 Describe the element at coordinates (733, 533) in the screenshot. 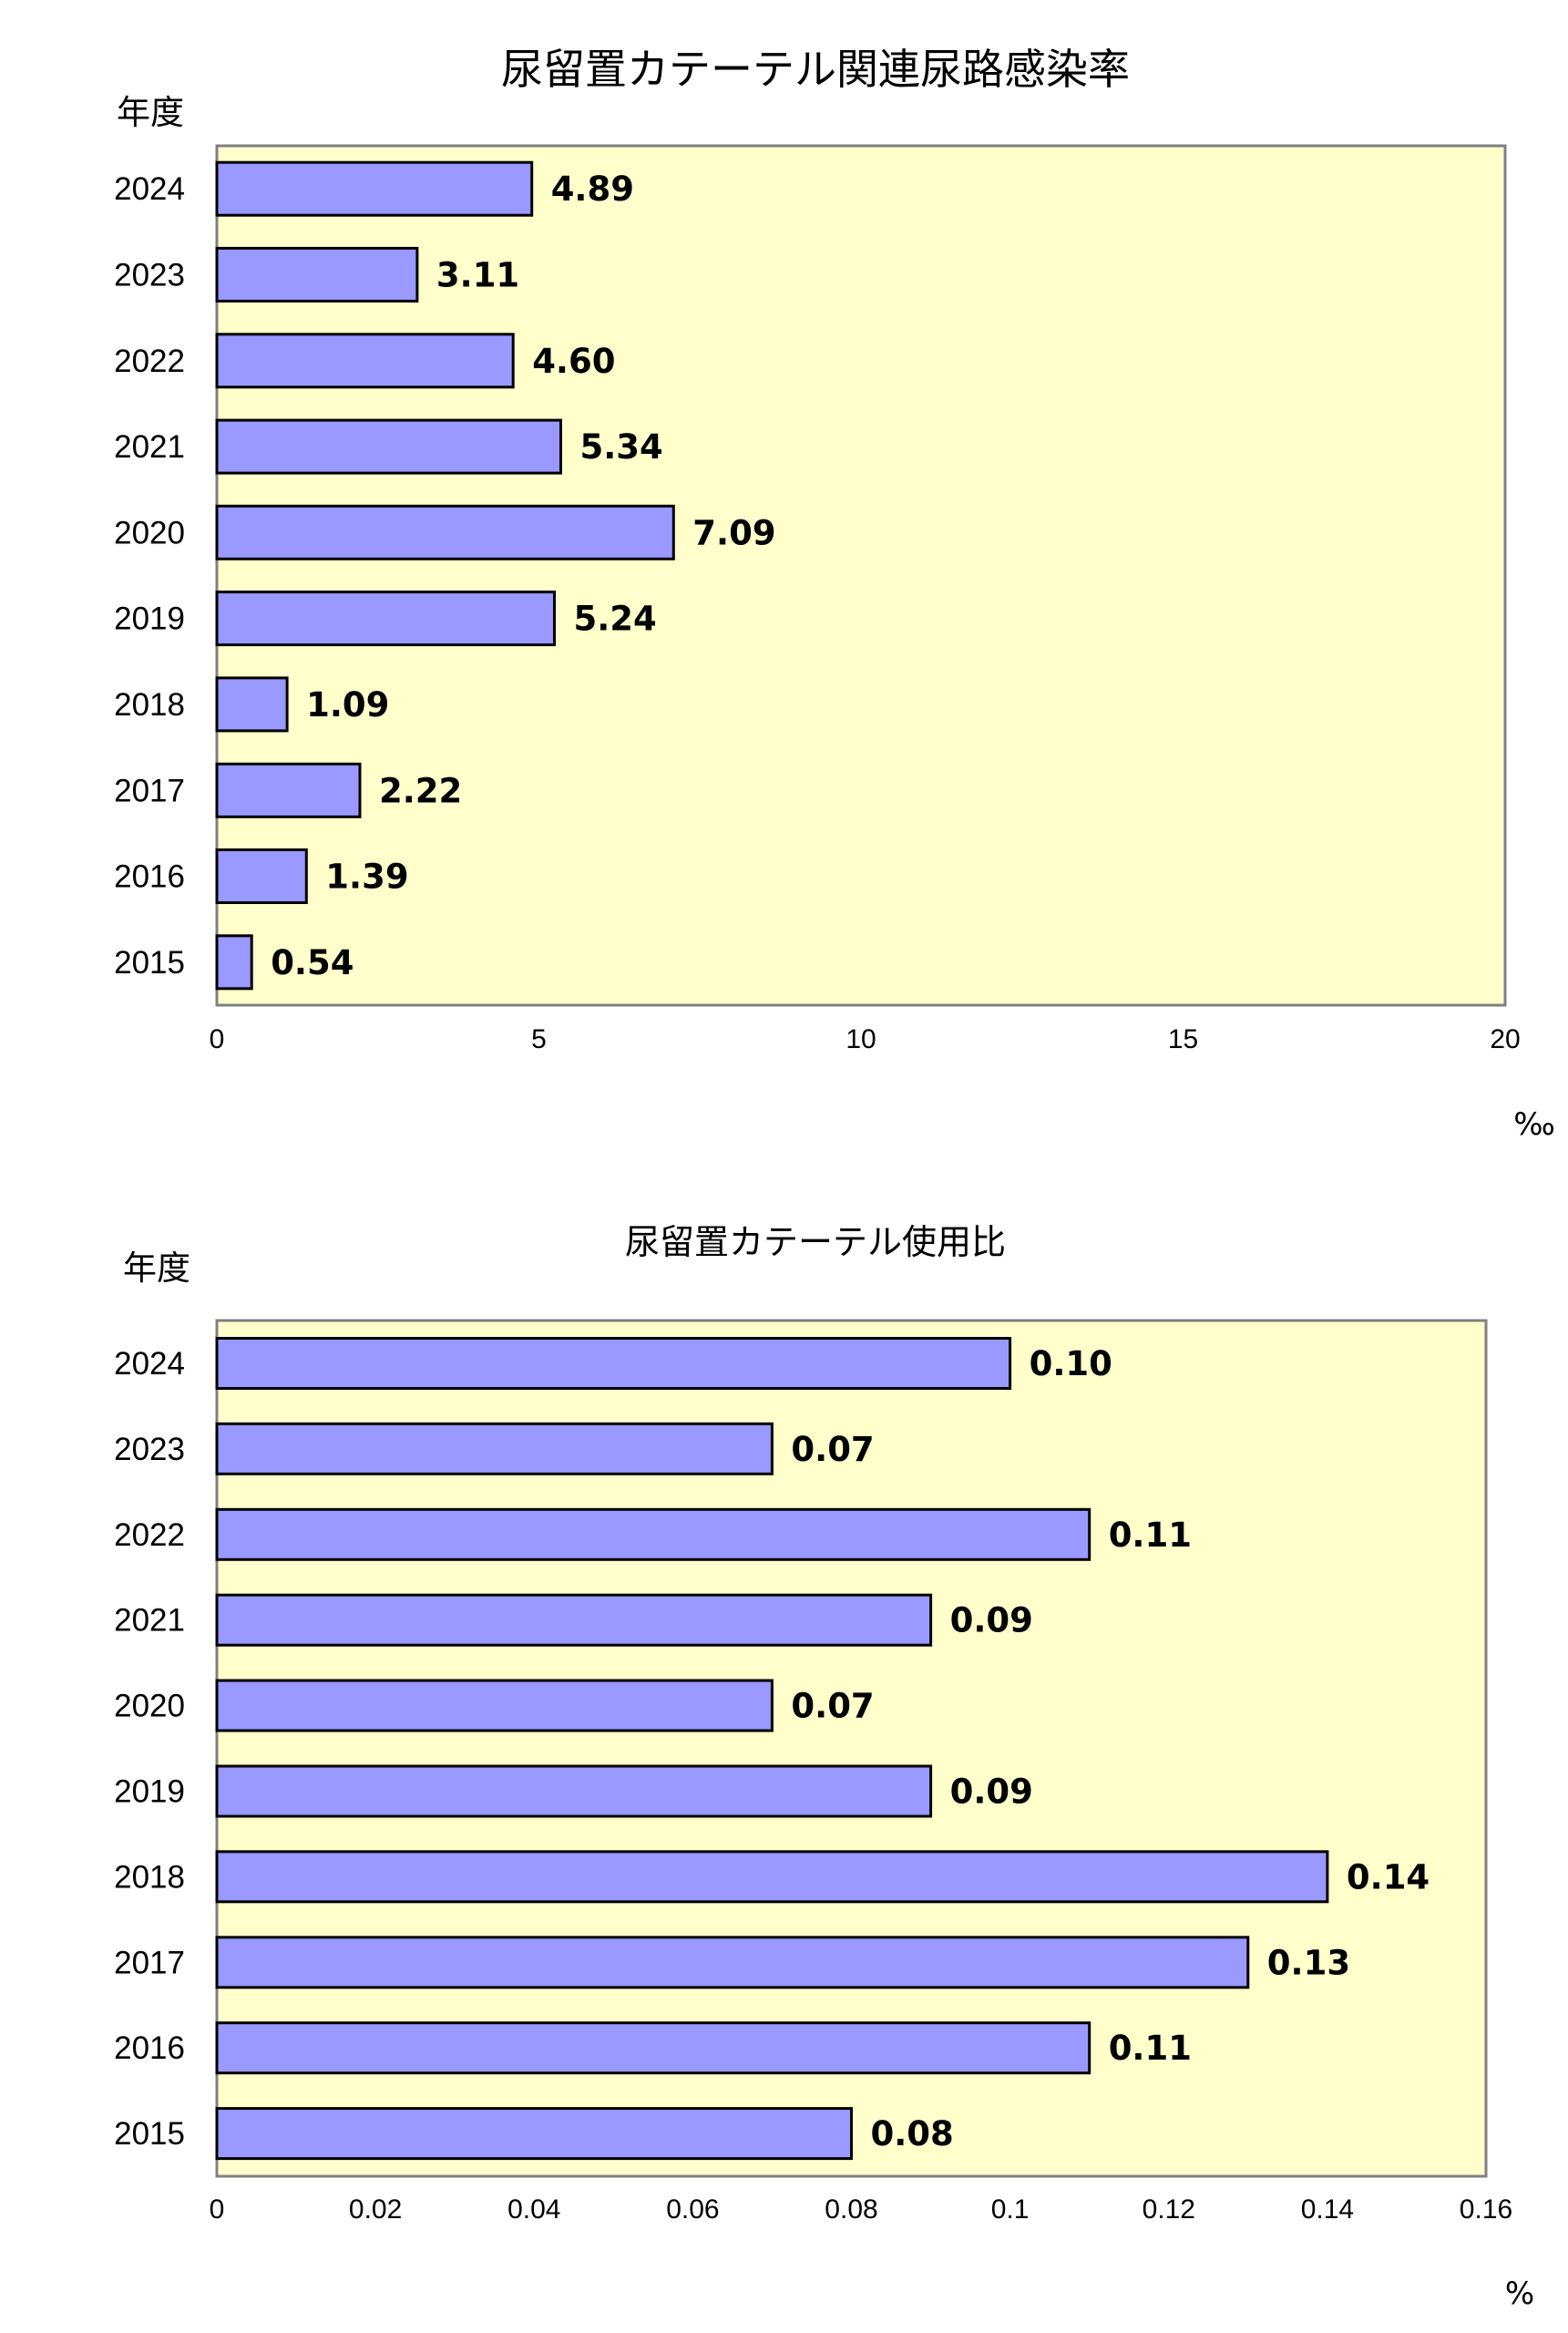

I see `data-label-2020: 7.09` at that location.